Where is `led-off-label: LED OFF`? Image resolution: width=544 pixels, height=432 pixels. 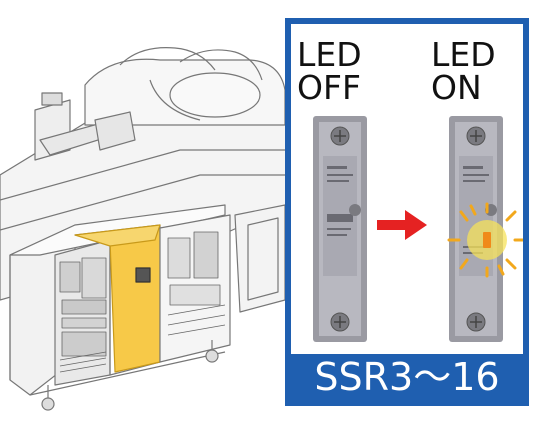
led-off-label: LED OFF is located at coordinates (329, 71).